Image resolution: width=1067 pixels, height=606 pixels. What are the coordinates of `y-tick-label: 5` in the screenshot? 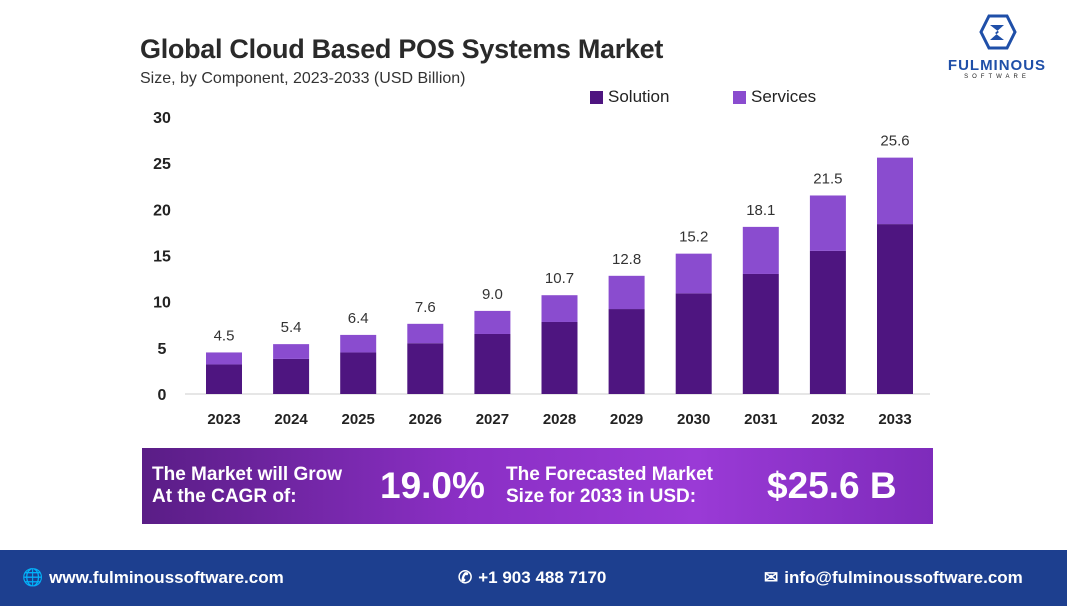 It's located at (162, 349).